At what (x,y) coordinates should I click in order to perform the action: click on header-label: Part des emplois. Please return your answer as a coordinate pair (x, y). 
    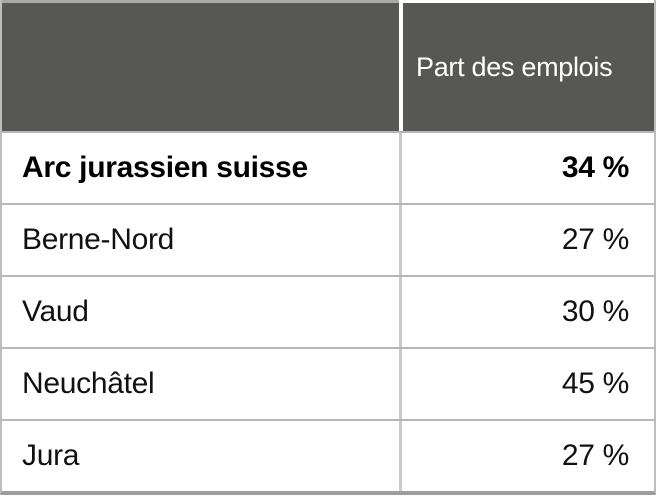
    Looking at the image, I should click on (514, 66).